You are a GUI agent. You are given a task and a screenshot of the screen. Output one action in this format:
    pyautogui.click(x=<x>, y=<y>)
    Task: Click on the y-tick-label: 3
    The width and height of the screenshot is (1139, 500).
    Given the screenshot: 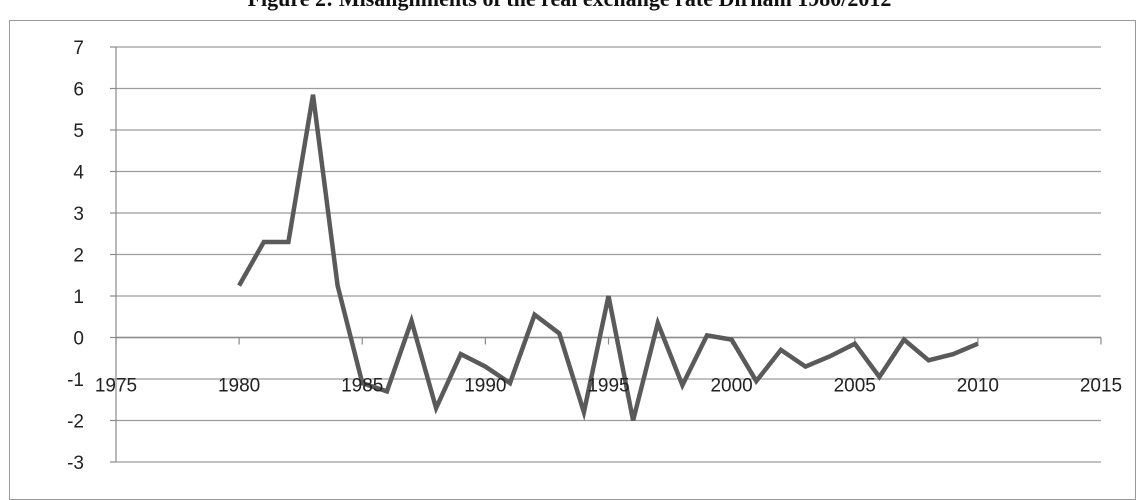 What is the action you would take?
    pyautogui.click(x=78, y=214)
    